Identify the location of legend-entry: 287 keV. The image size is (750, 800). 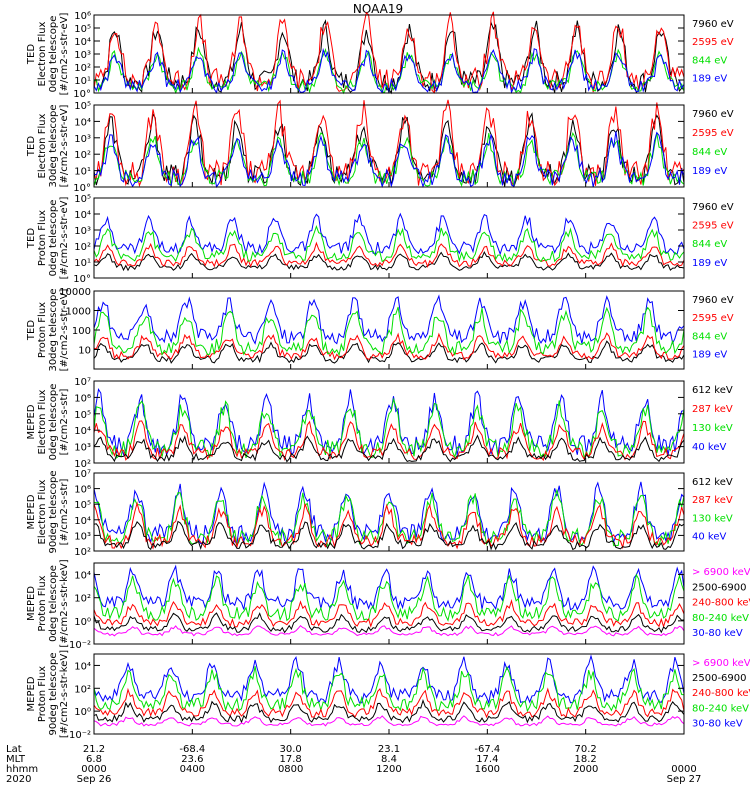
(712, 500).